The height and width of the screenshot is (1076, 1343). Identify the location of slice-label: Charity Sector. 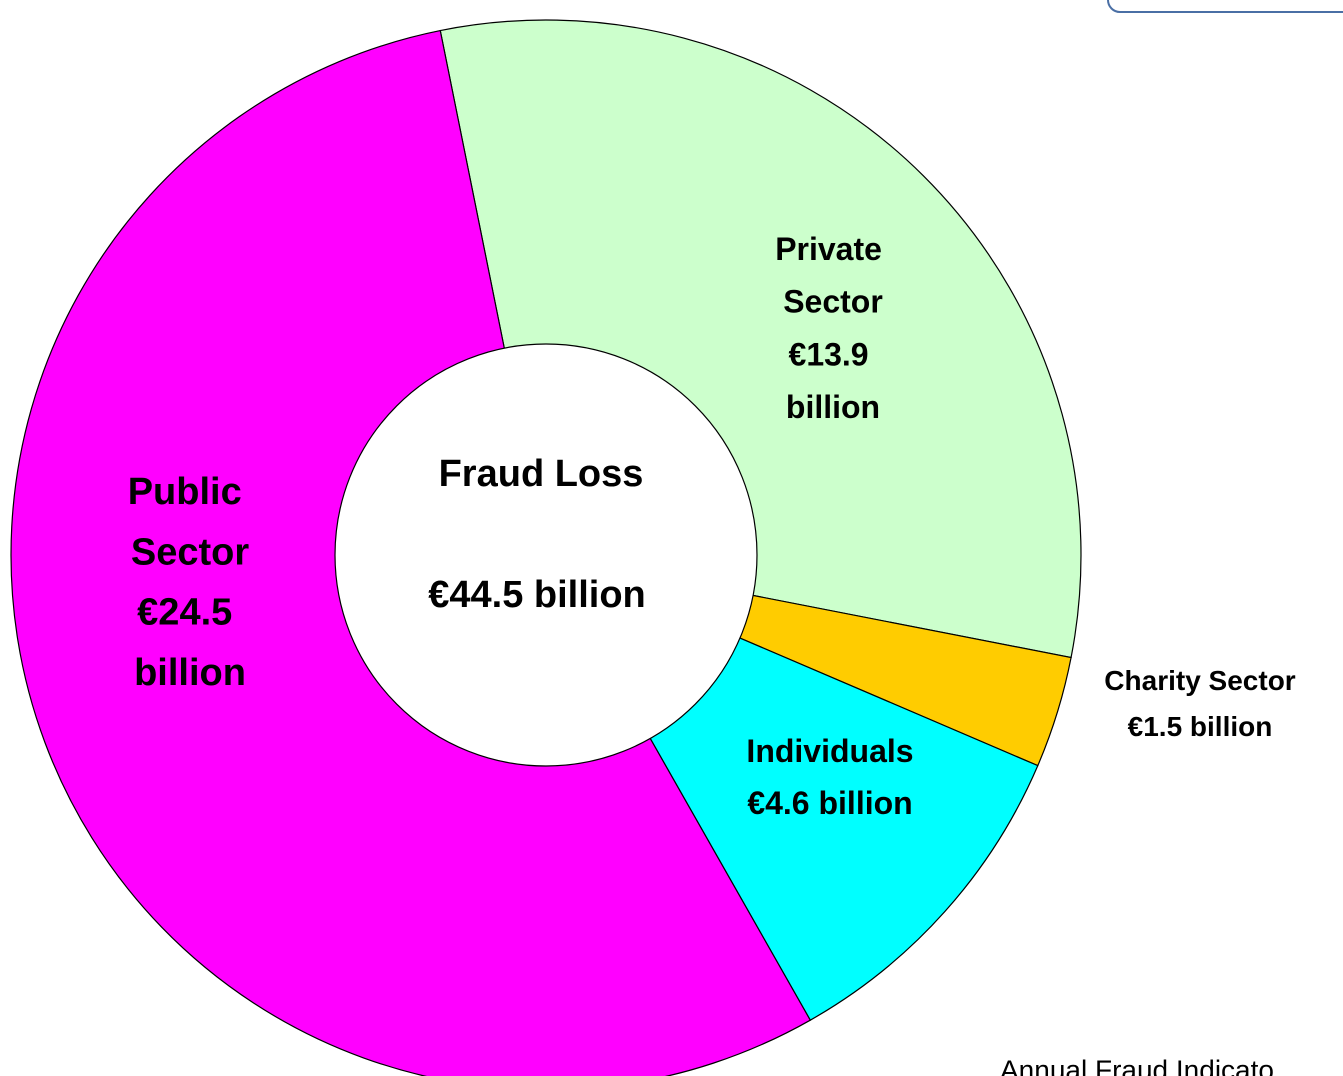
(1199, 680).